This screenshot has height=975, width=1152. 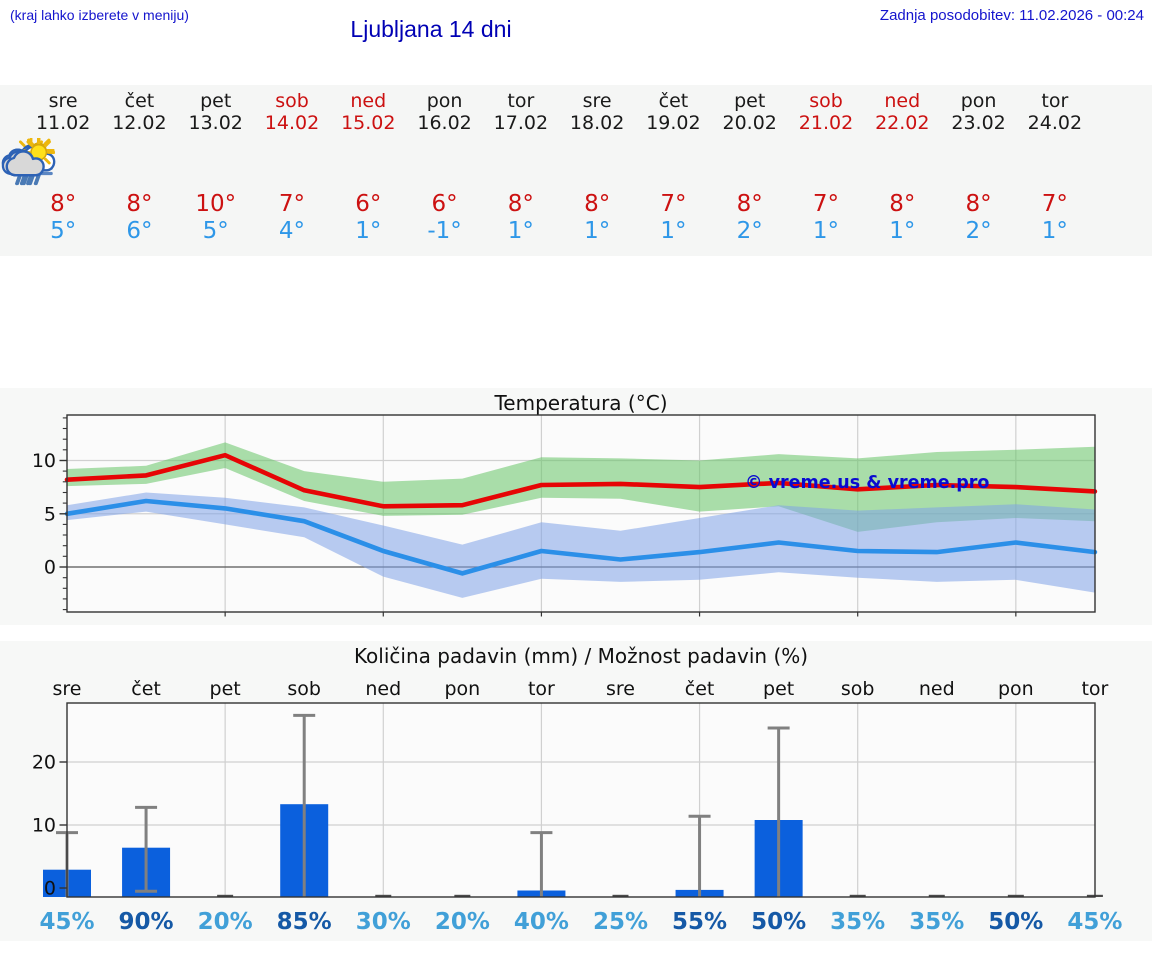 I want to click on day-date: 19.02, so click(x=673, y=123).